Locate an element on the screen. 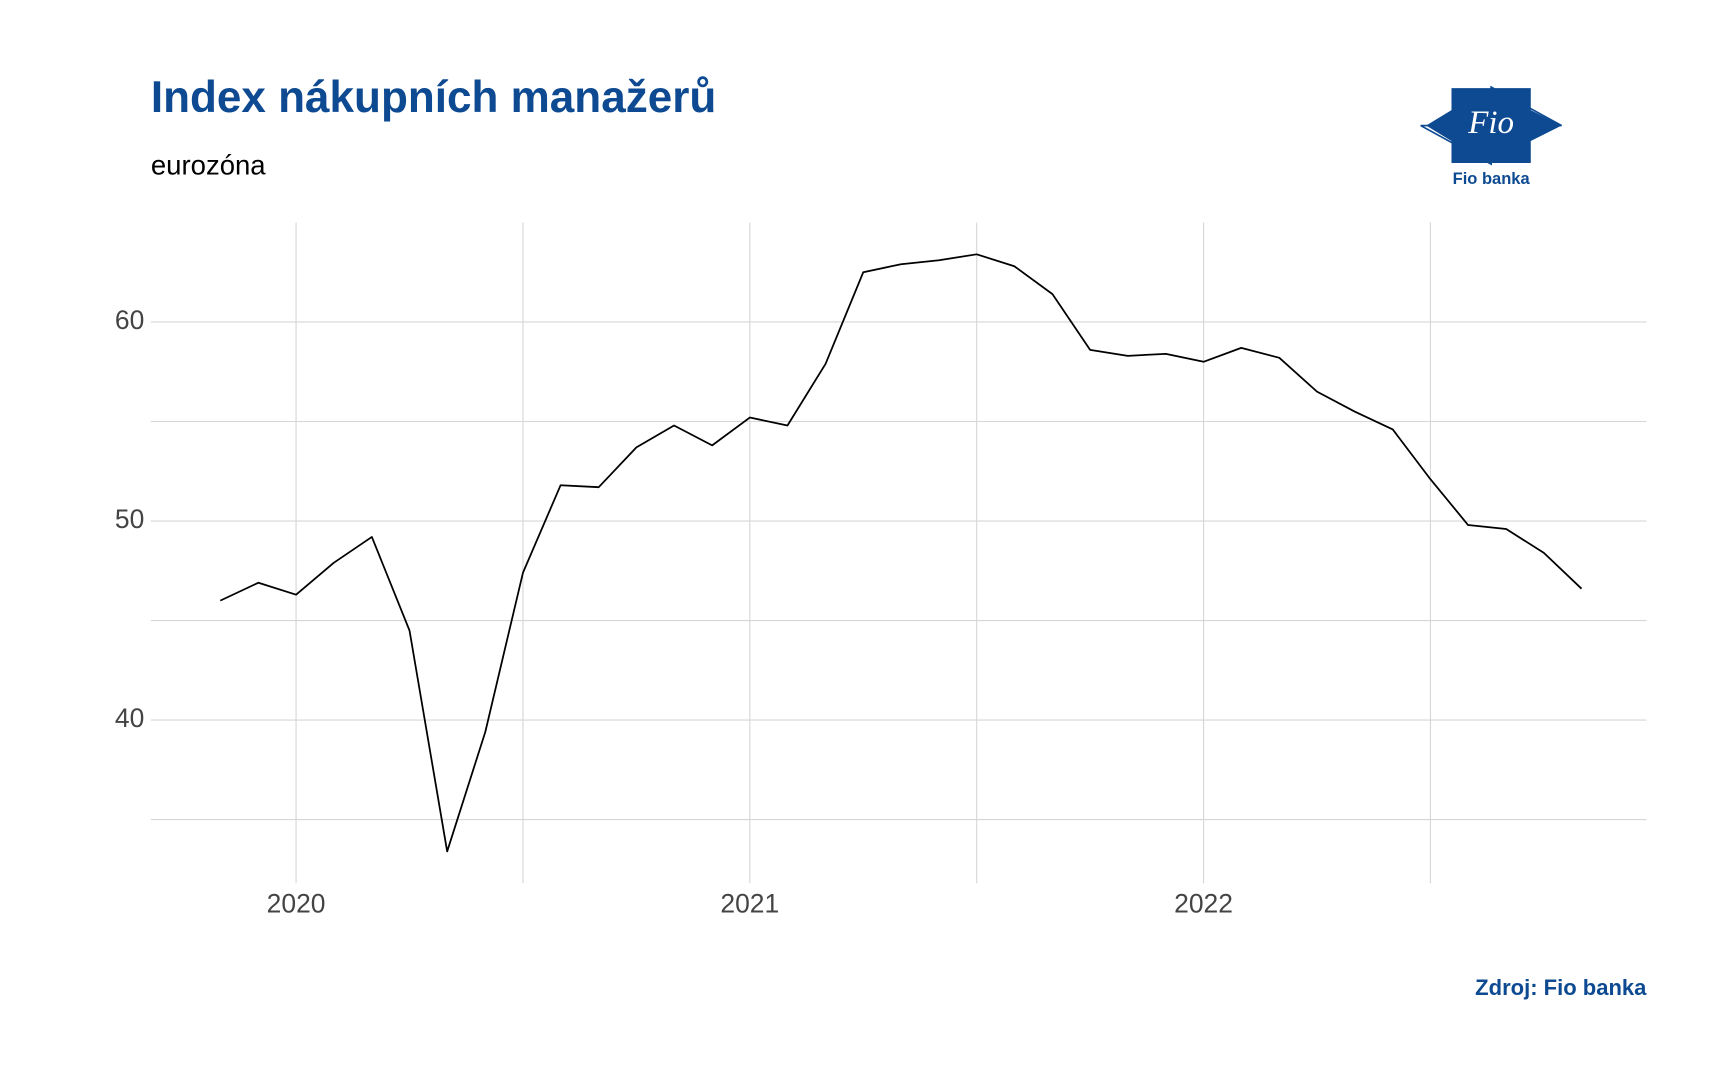 The image size is (1718, 1076). source-note: Zdroj: Fio banka is located at coordinates (1561, 987).